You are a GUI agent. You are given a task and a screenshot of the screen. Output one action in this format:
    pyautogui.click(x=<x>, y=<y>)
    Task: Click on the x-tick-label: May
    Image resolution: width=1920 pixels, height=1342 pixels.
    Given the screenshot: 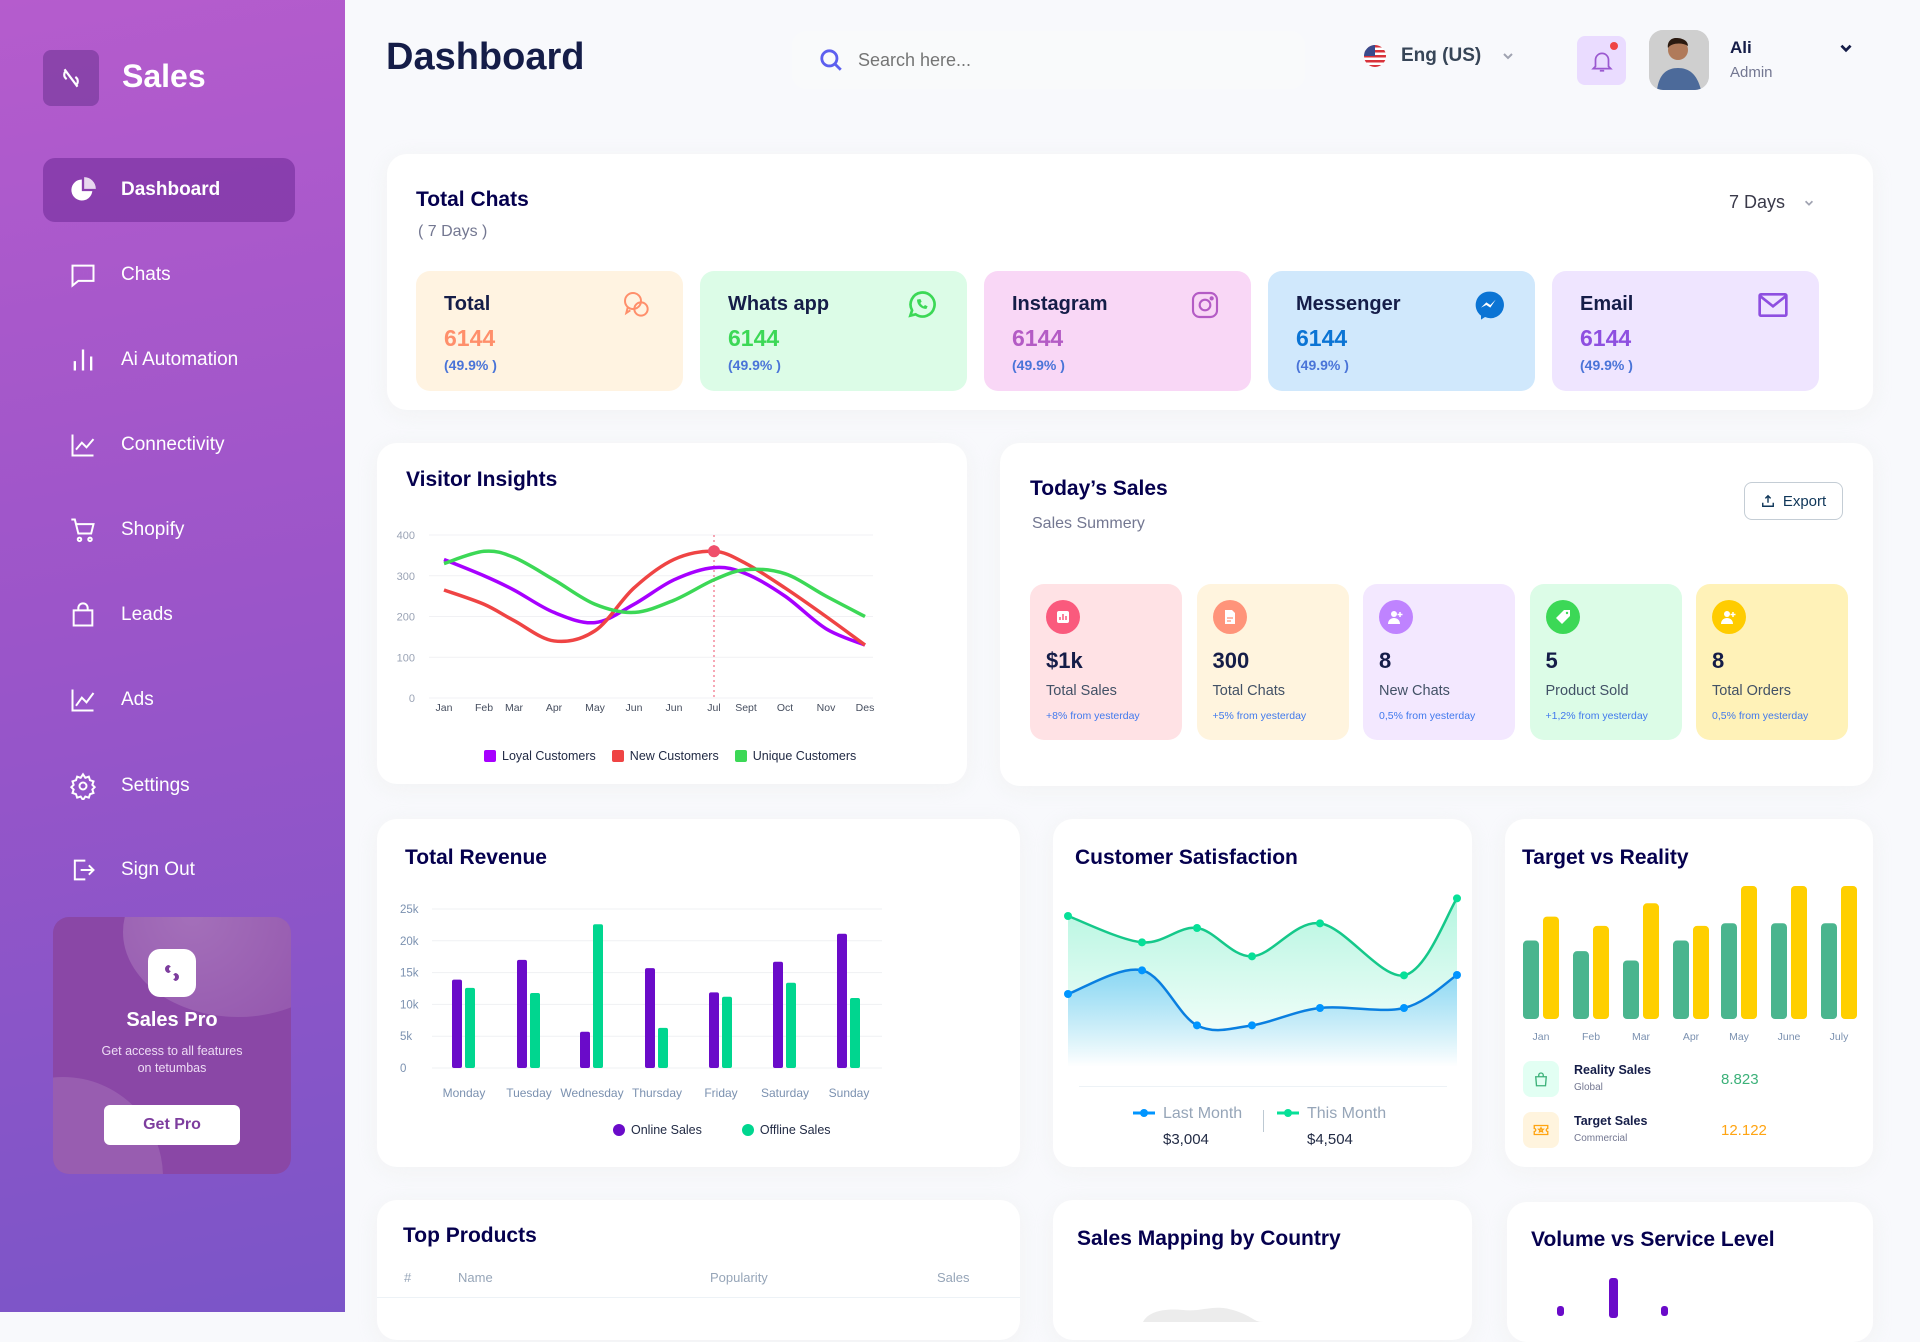 What is the action you would take?
    pyautogui.click(x=1739, y=1037)
    